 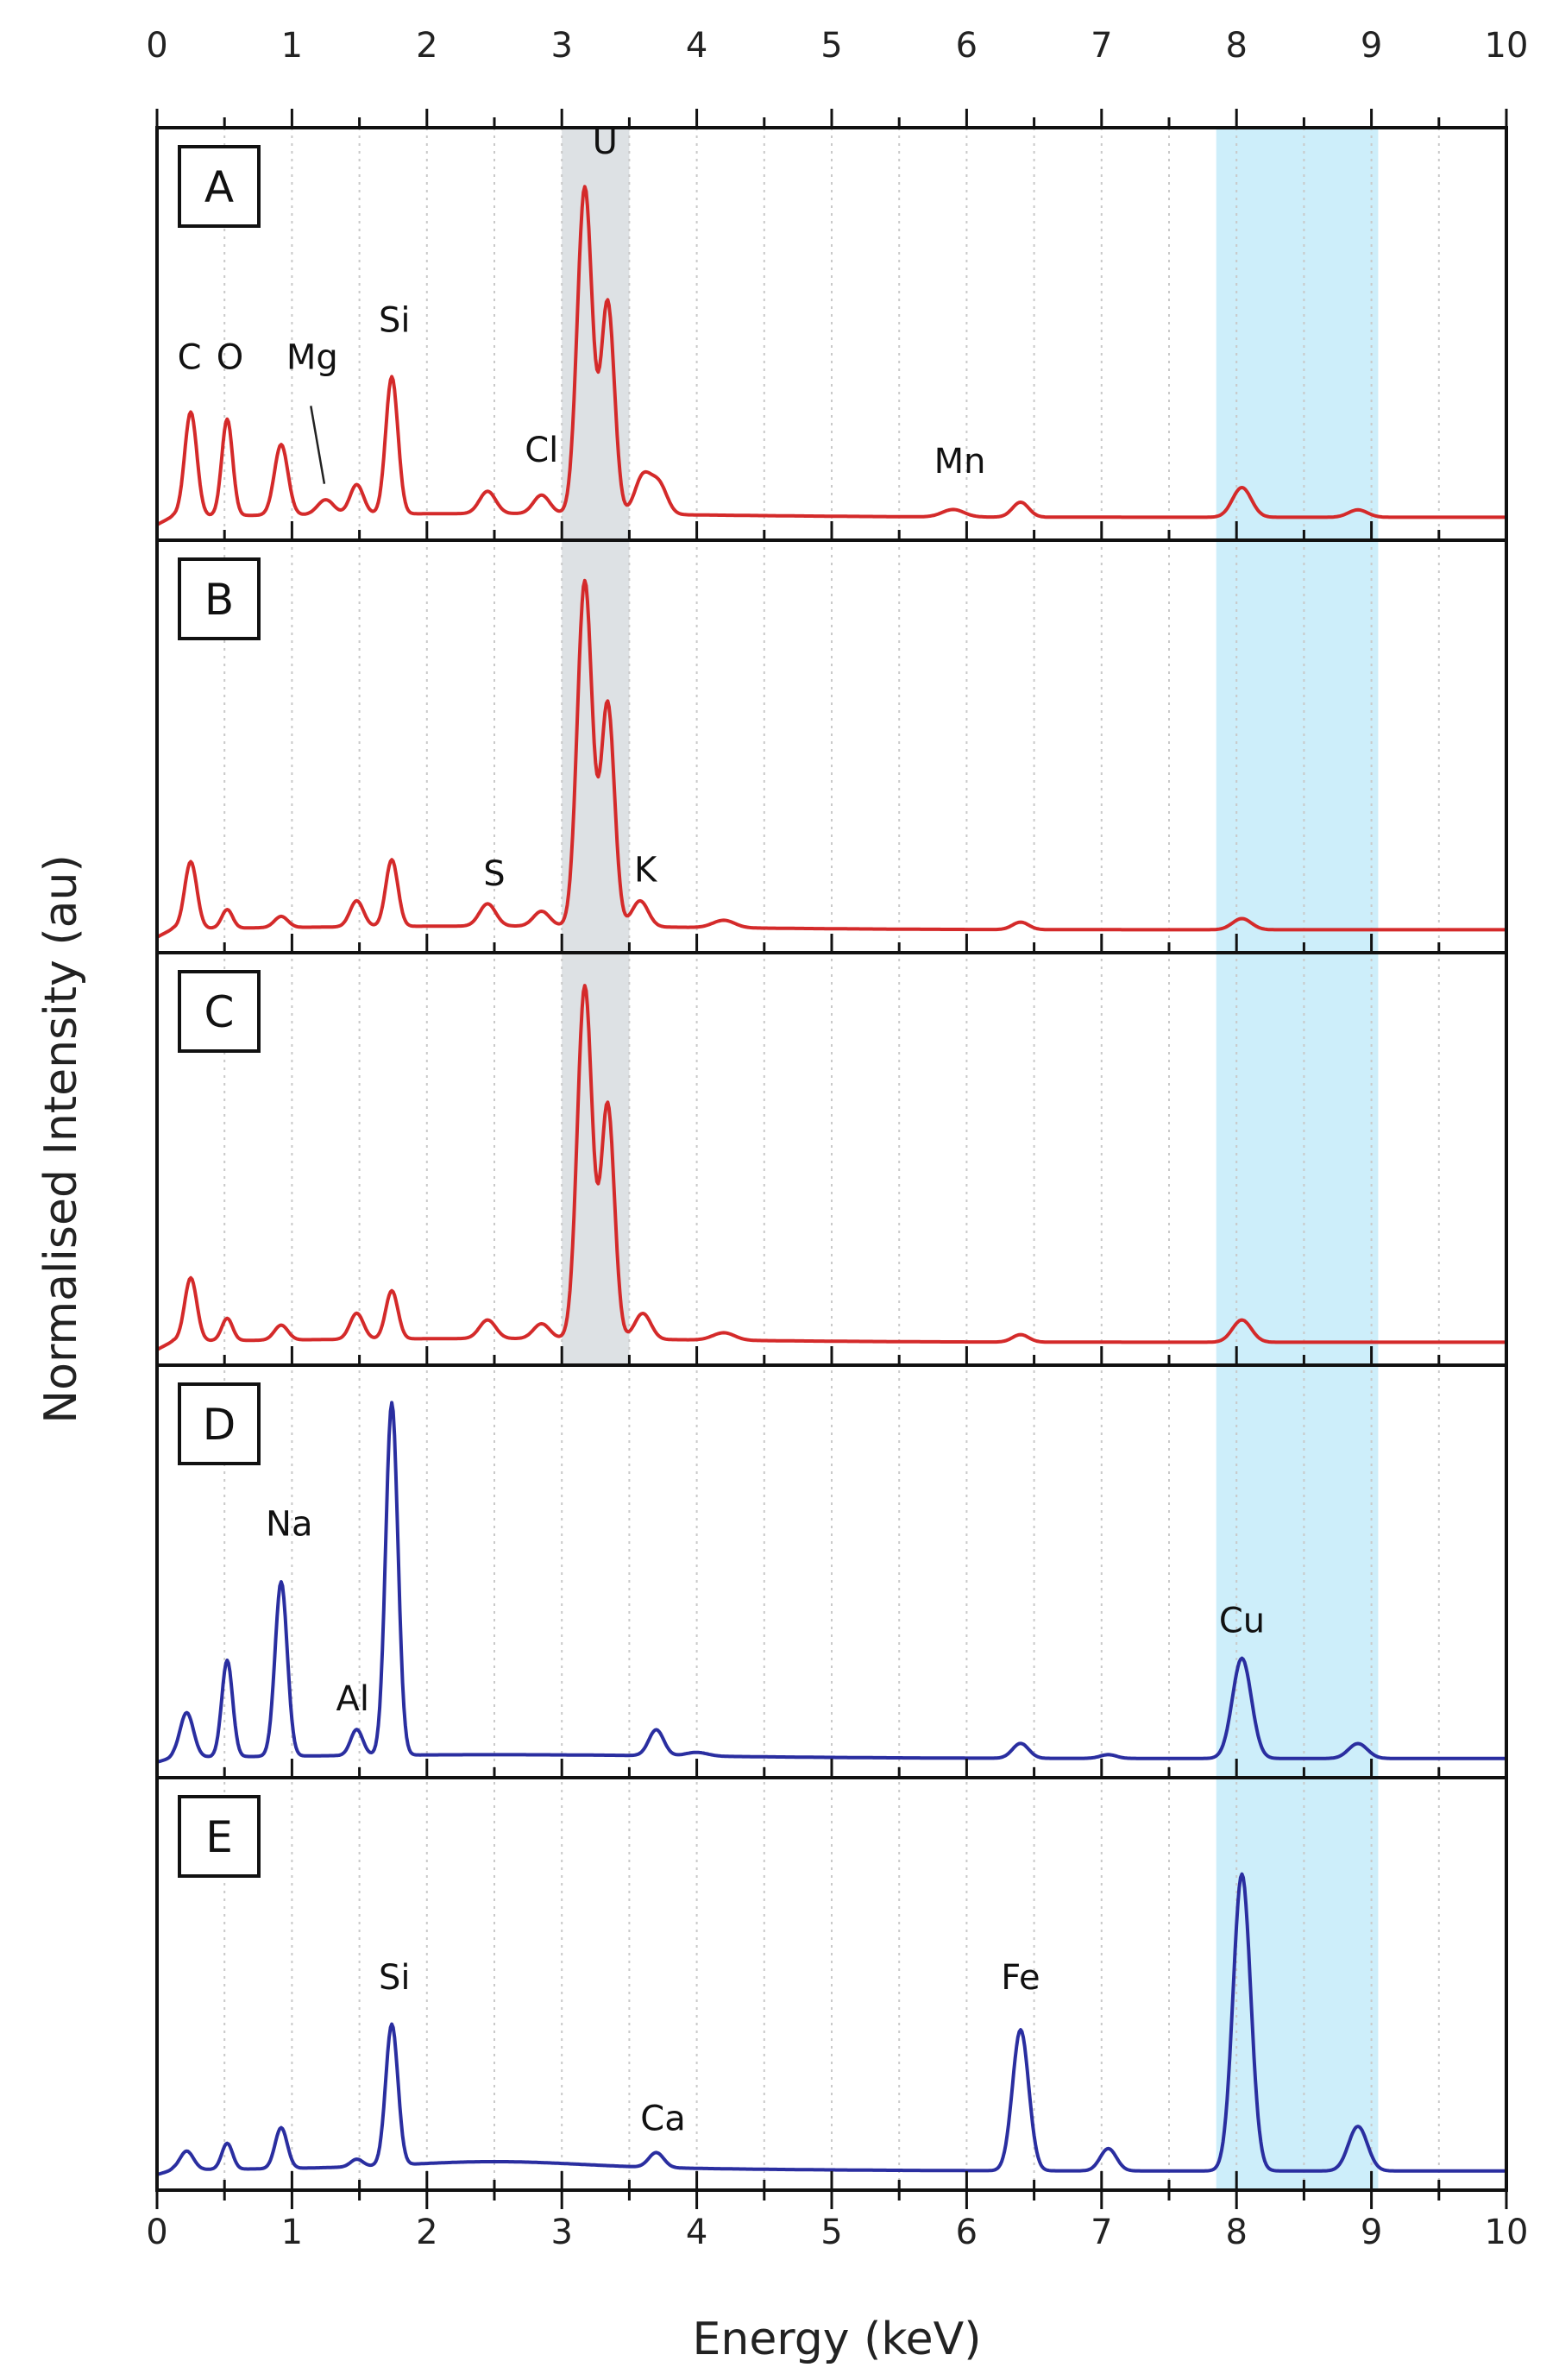 I want to click on peak-label-b-s: S, so click(x=494, y=874).